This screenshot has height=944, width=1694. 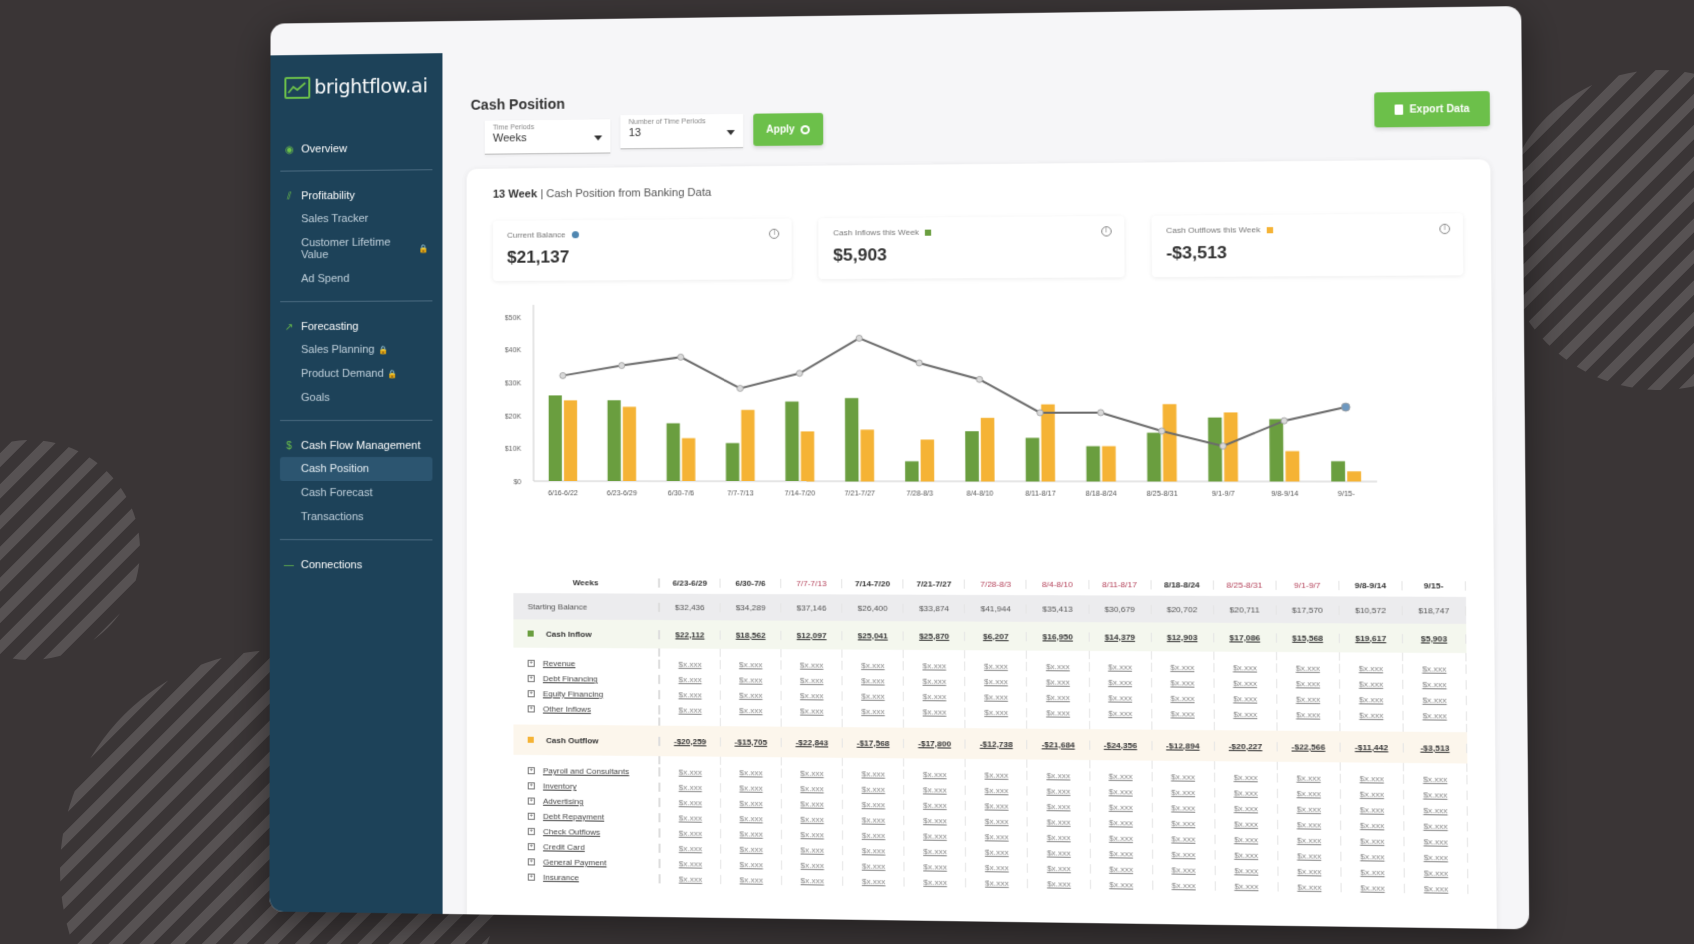 What do you see at coordinates (1434, 638) in the screenshot?
I see `table-cell: $5,903` at bounding box center [1434, 638].